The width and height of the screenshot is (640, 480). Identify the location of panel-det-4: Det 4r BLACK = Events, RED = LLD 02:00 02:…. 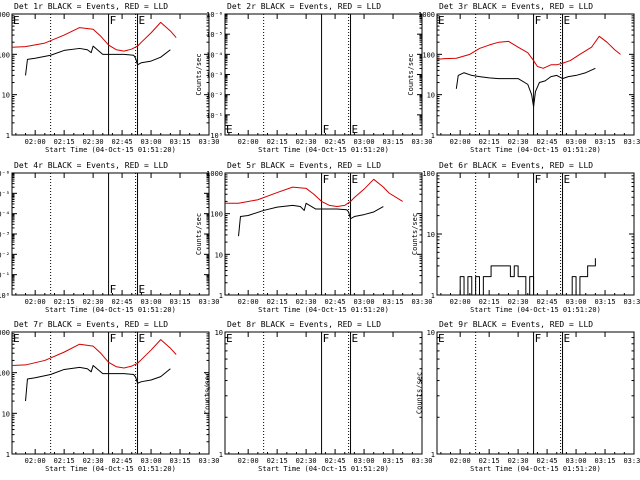
(110, 237).